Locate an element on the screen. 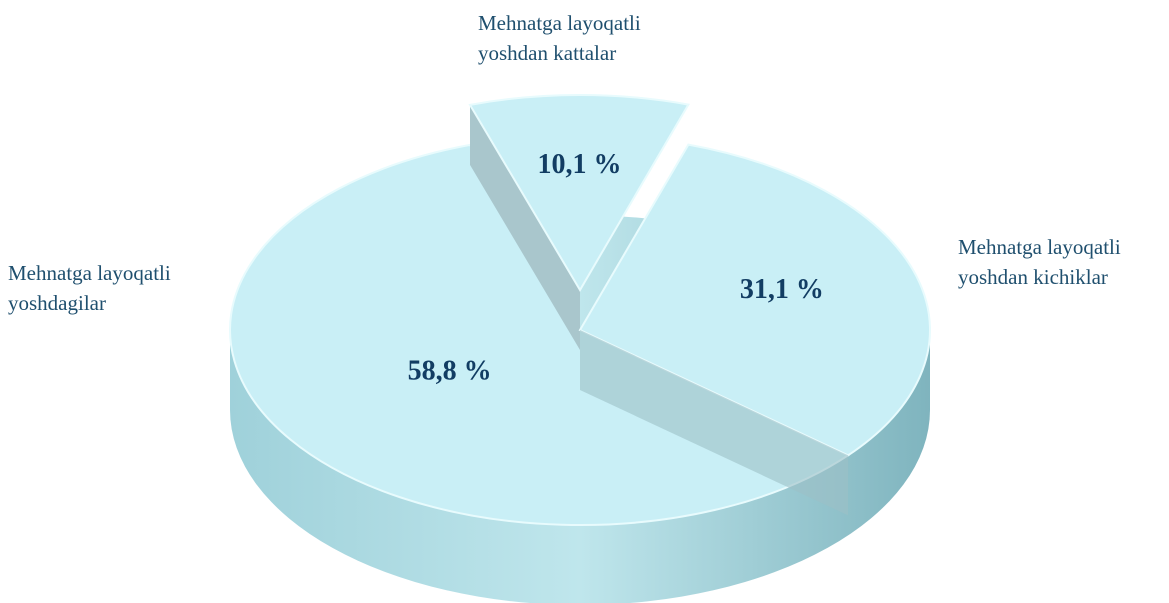 This screenshot has height=603, width=1169. category-label: Mehnatga layoqatli yoshdan kattalar is located at coordinates (559, 38).